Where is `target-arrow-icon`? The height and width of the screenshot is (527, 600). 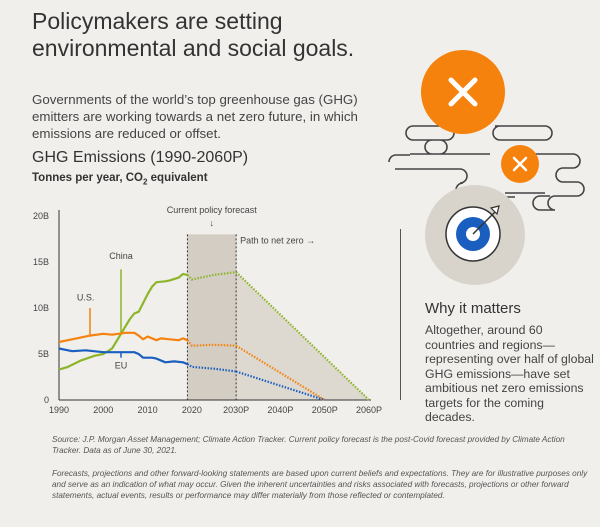 target-arrow-icon is located at coordinates (473, 233).